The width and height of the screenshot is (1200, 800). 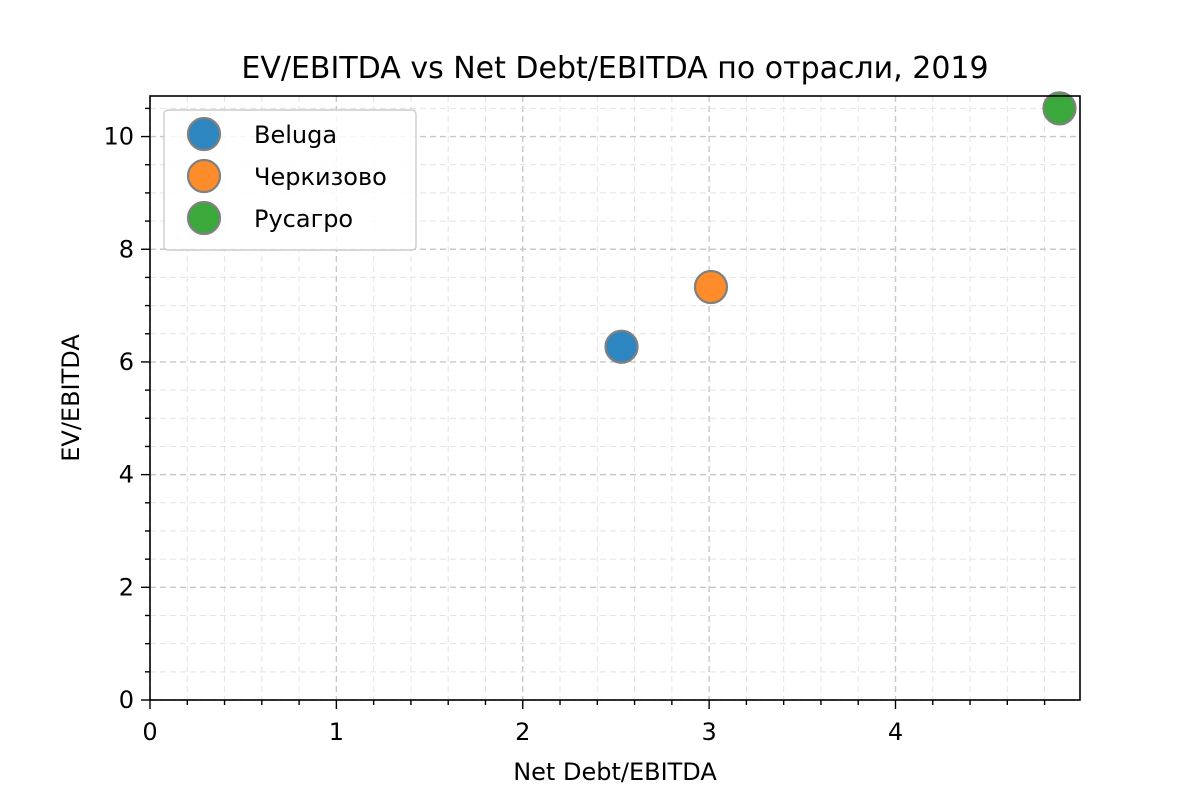 I want to click on y-tick-label: 0, so click(x=126, y=700).